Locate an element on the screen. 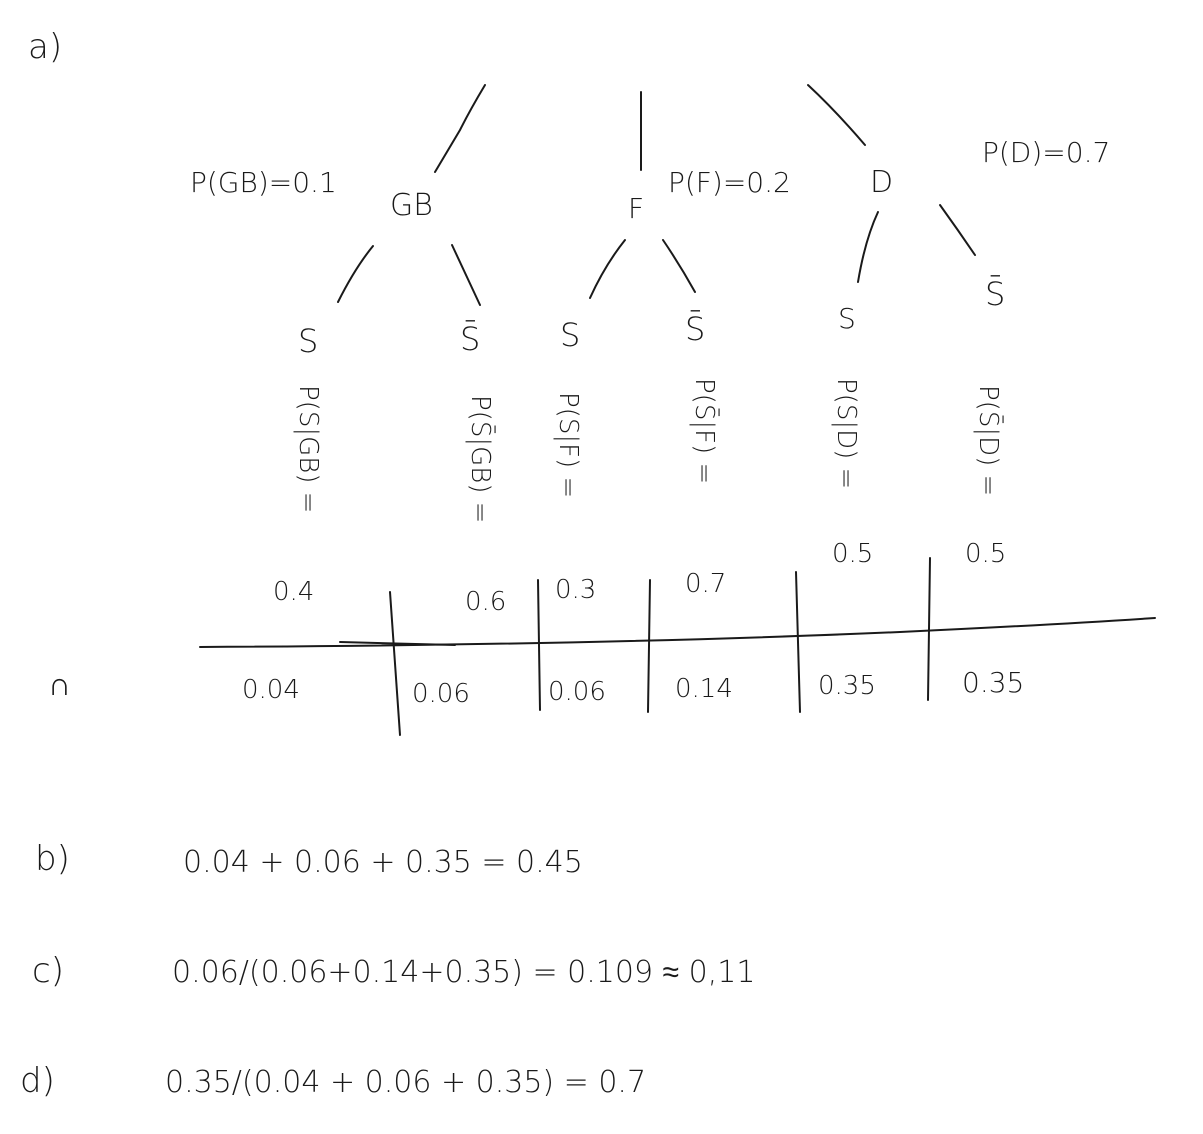 The height and width of the screenshot is (1134, 1203). cond-label-s-f: P(S|F) = is located at coordinates (568, 445).